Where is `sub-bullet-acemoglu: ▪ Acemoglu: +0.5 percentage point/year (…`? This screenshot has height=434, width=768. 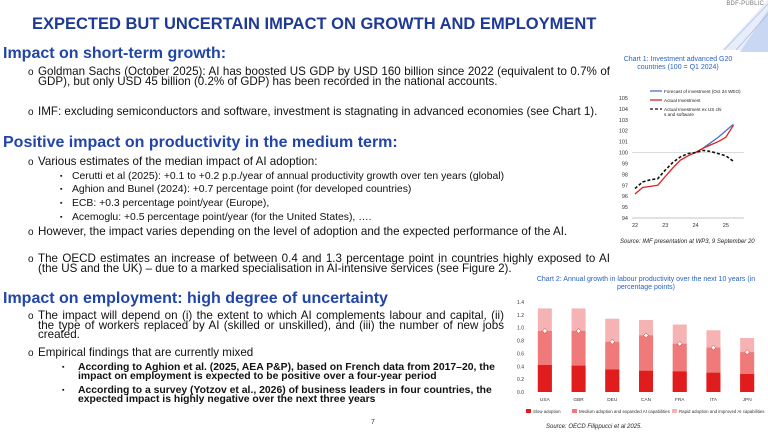 sub-bullet-acemoglu: ▪ Acemoglu: +0.5 percentage point/year (… is located at coordinates (216, 217).